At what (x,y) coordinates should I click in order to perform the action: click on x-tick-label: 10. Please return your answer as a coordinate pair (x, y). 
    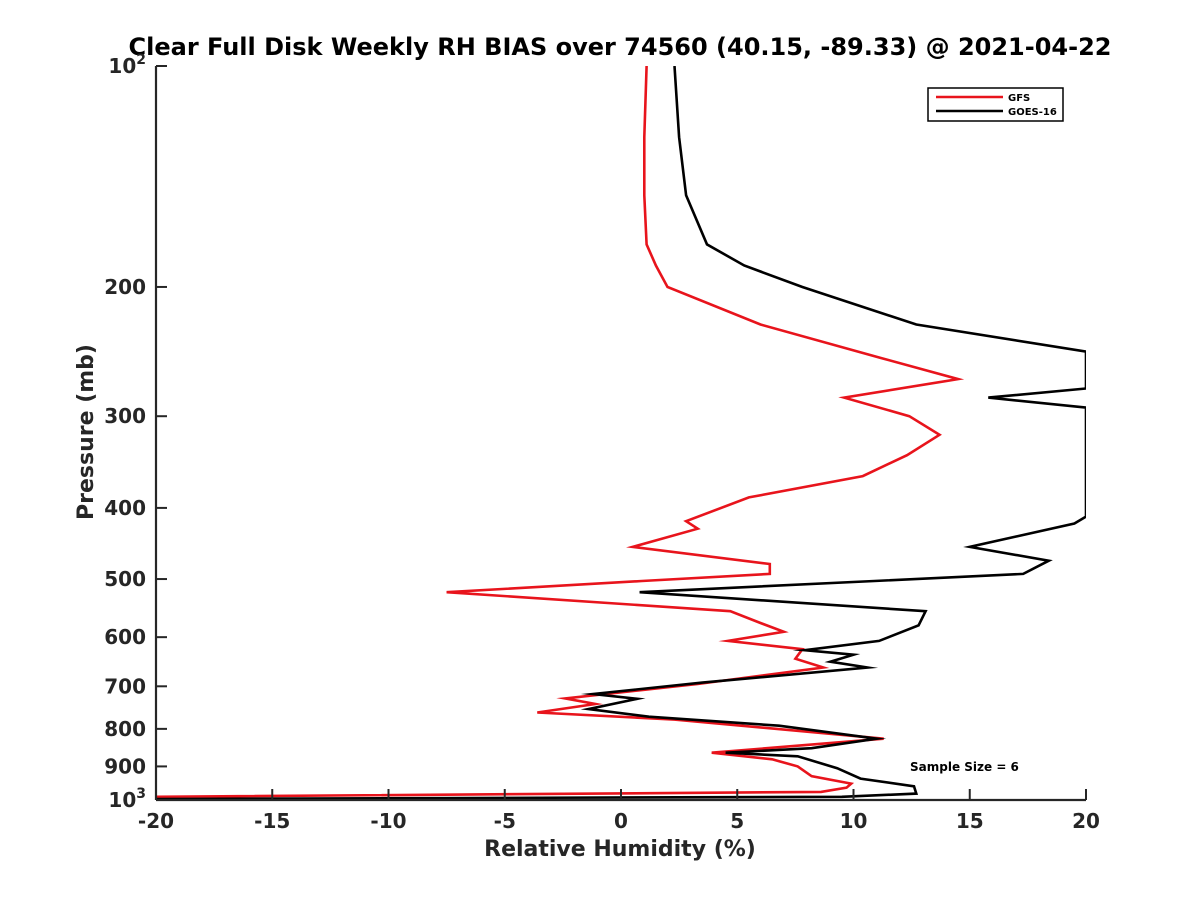
    Looking at the image, I should click on (854, 821).